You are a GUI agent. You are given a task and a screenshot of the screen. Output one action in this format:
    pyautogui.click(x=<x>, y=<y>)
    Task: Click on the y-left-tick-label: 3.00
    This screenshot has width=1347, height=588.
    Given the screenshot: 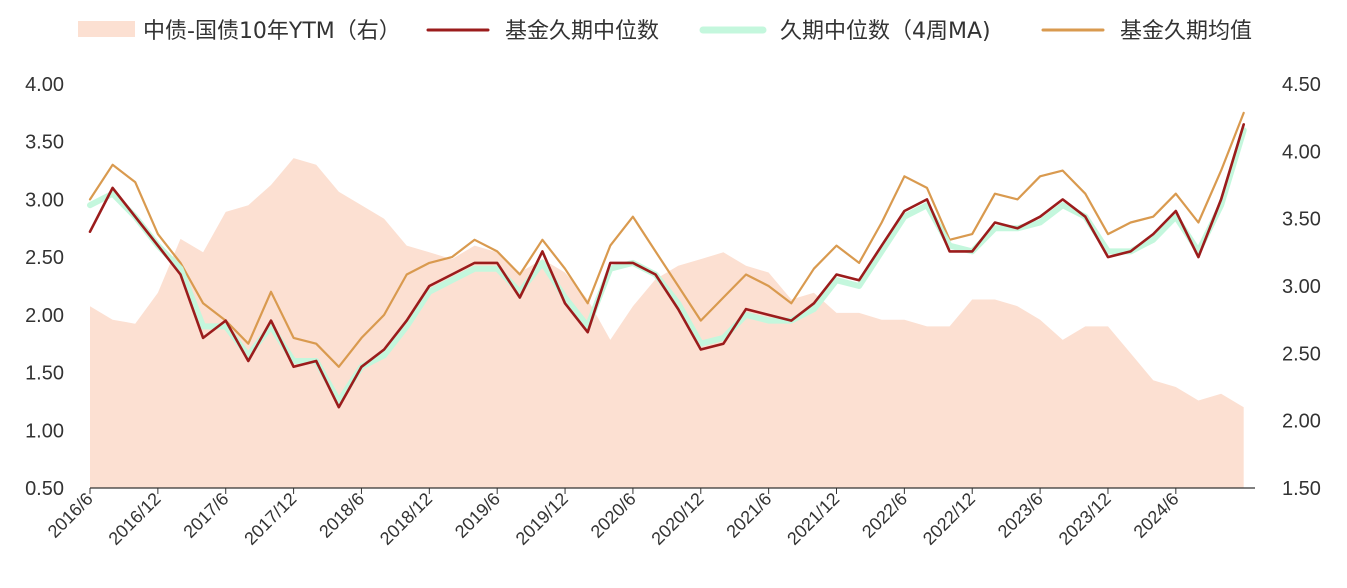 What is the action you would take?
    pyautogui.click(x=44, y=200)
    